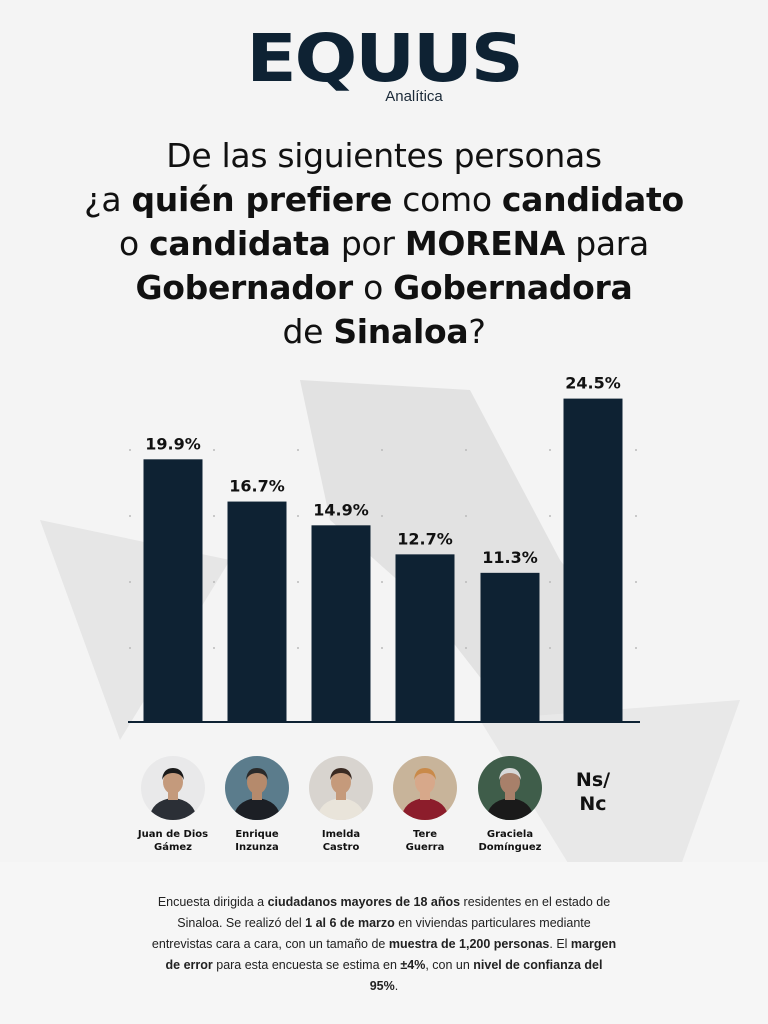 The image size is (768, 1024). What do you see at coordinates (510, 847) in the screenshot?
I see `candidate-name-line2: Domínguez` at bounding box center [510, 847].